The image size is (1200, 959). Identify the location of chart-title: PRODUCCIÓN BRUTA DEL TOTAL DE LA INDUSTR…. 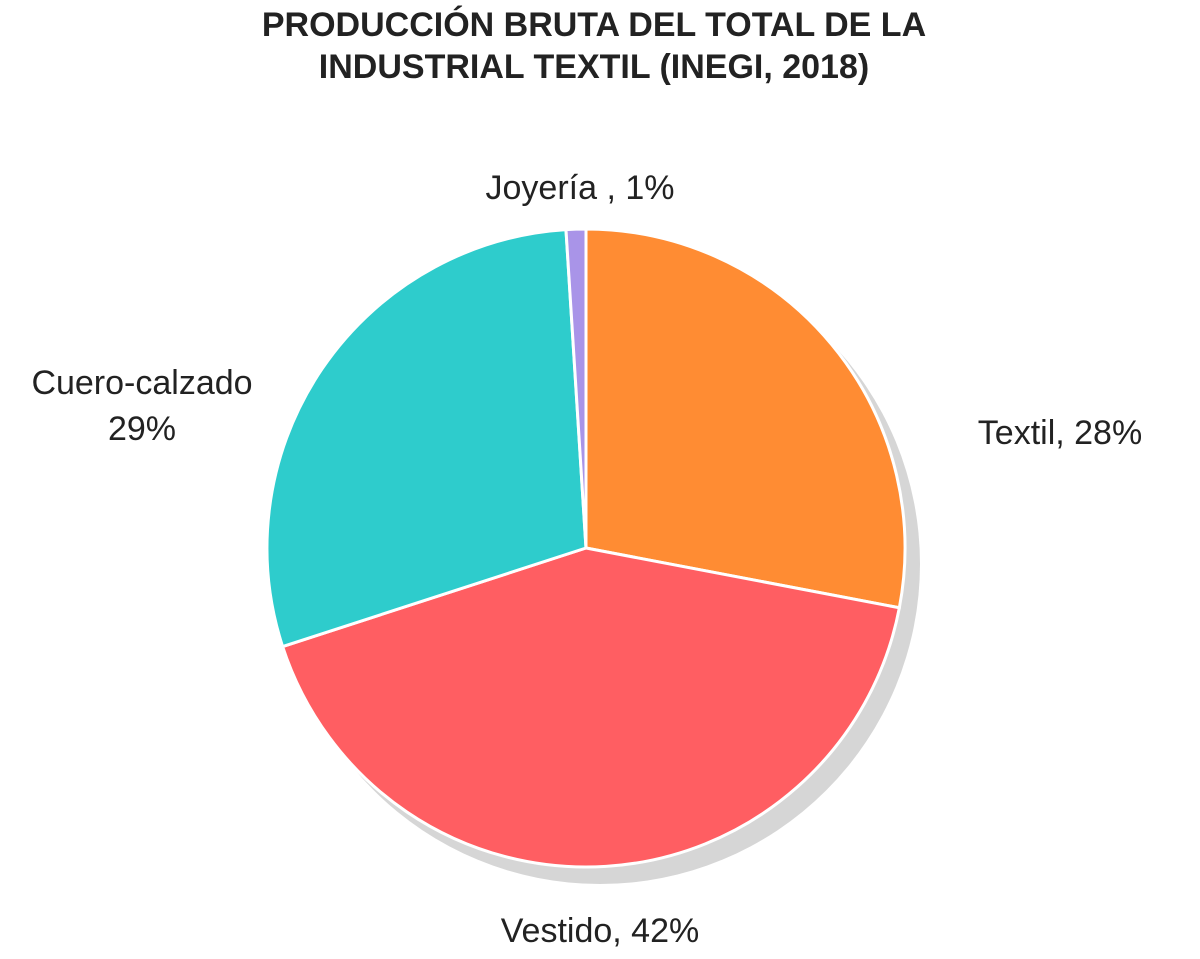
(594, 46).